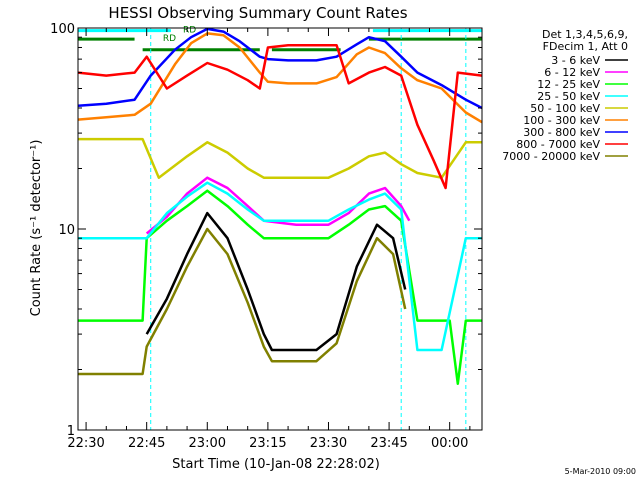 This screenshot has height=480, width=640. What do you see at coordinates (179, 34) in the screenshot?
I see `annotation-layer: RD RD` at bounding box center [179, 34].